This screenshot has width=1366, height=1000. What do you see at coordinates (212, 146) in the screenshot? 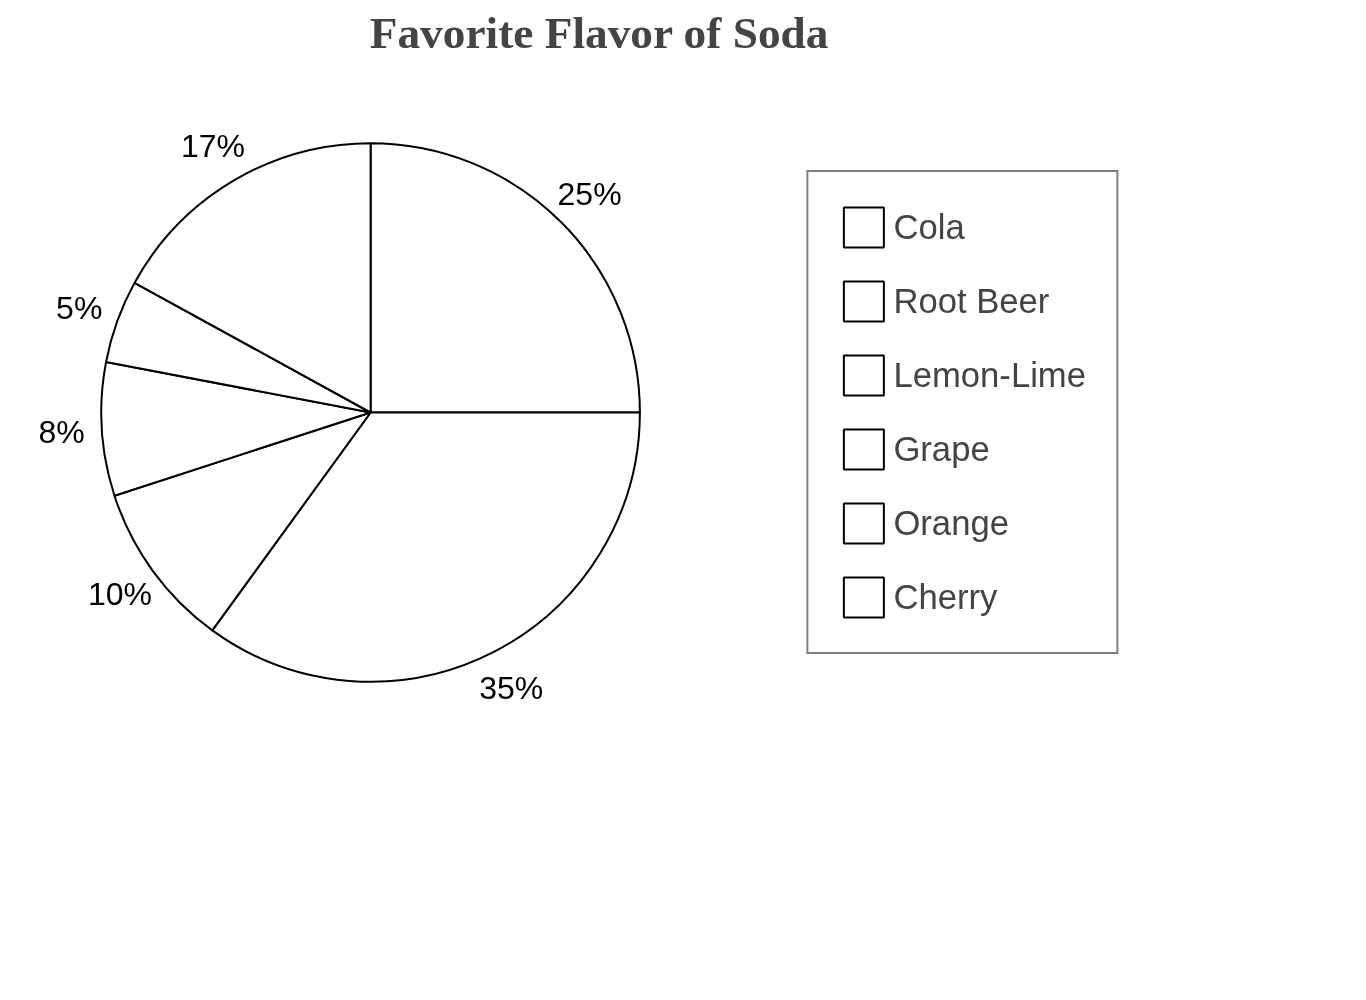
I see `data-label: 17%` at bounding box center [212, 146].